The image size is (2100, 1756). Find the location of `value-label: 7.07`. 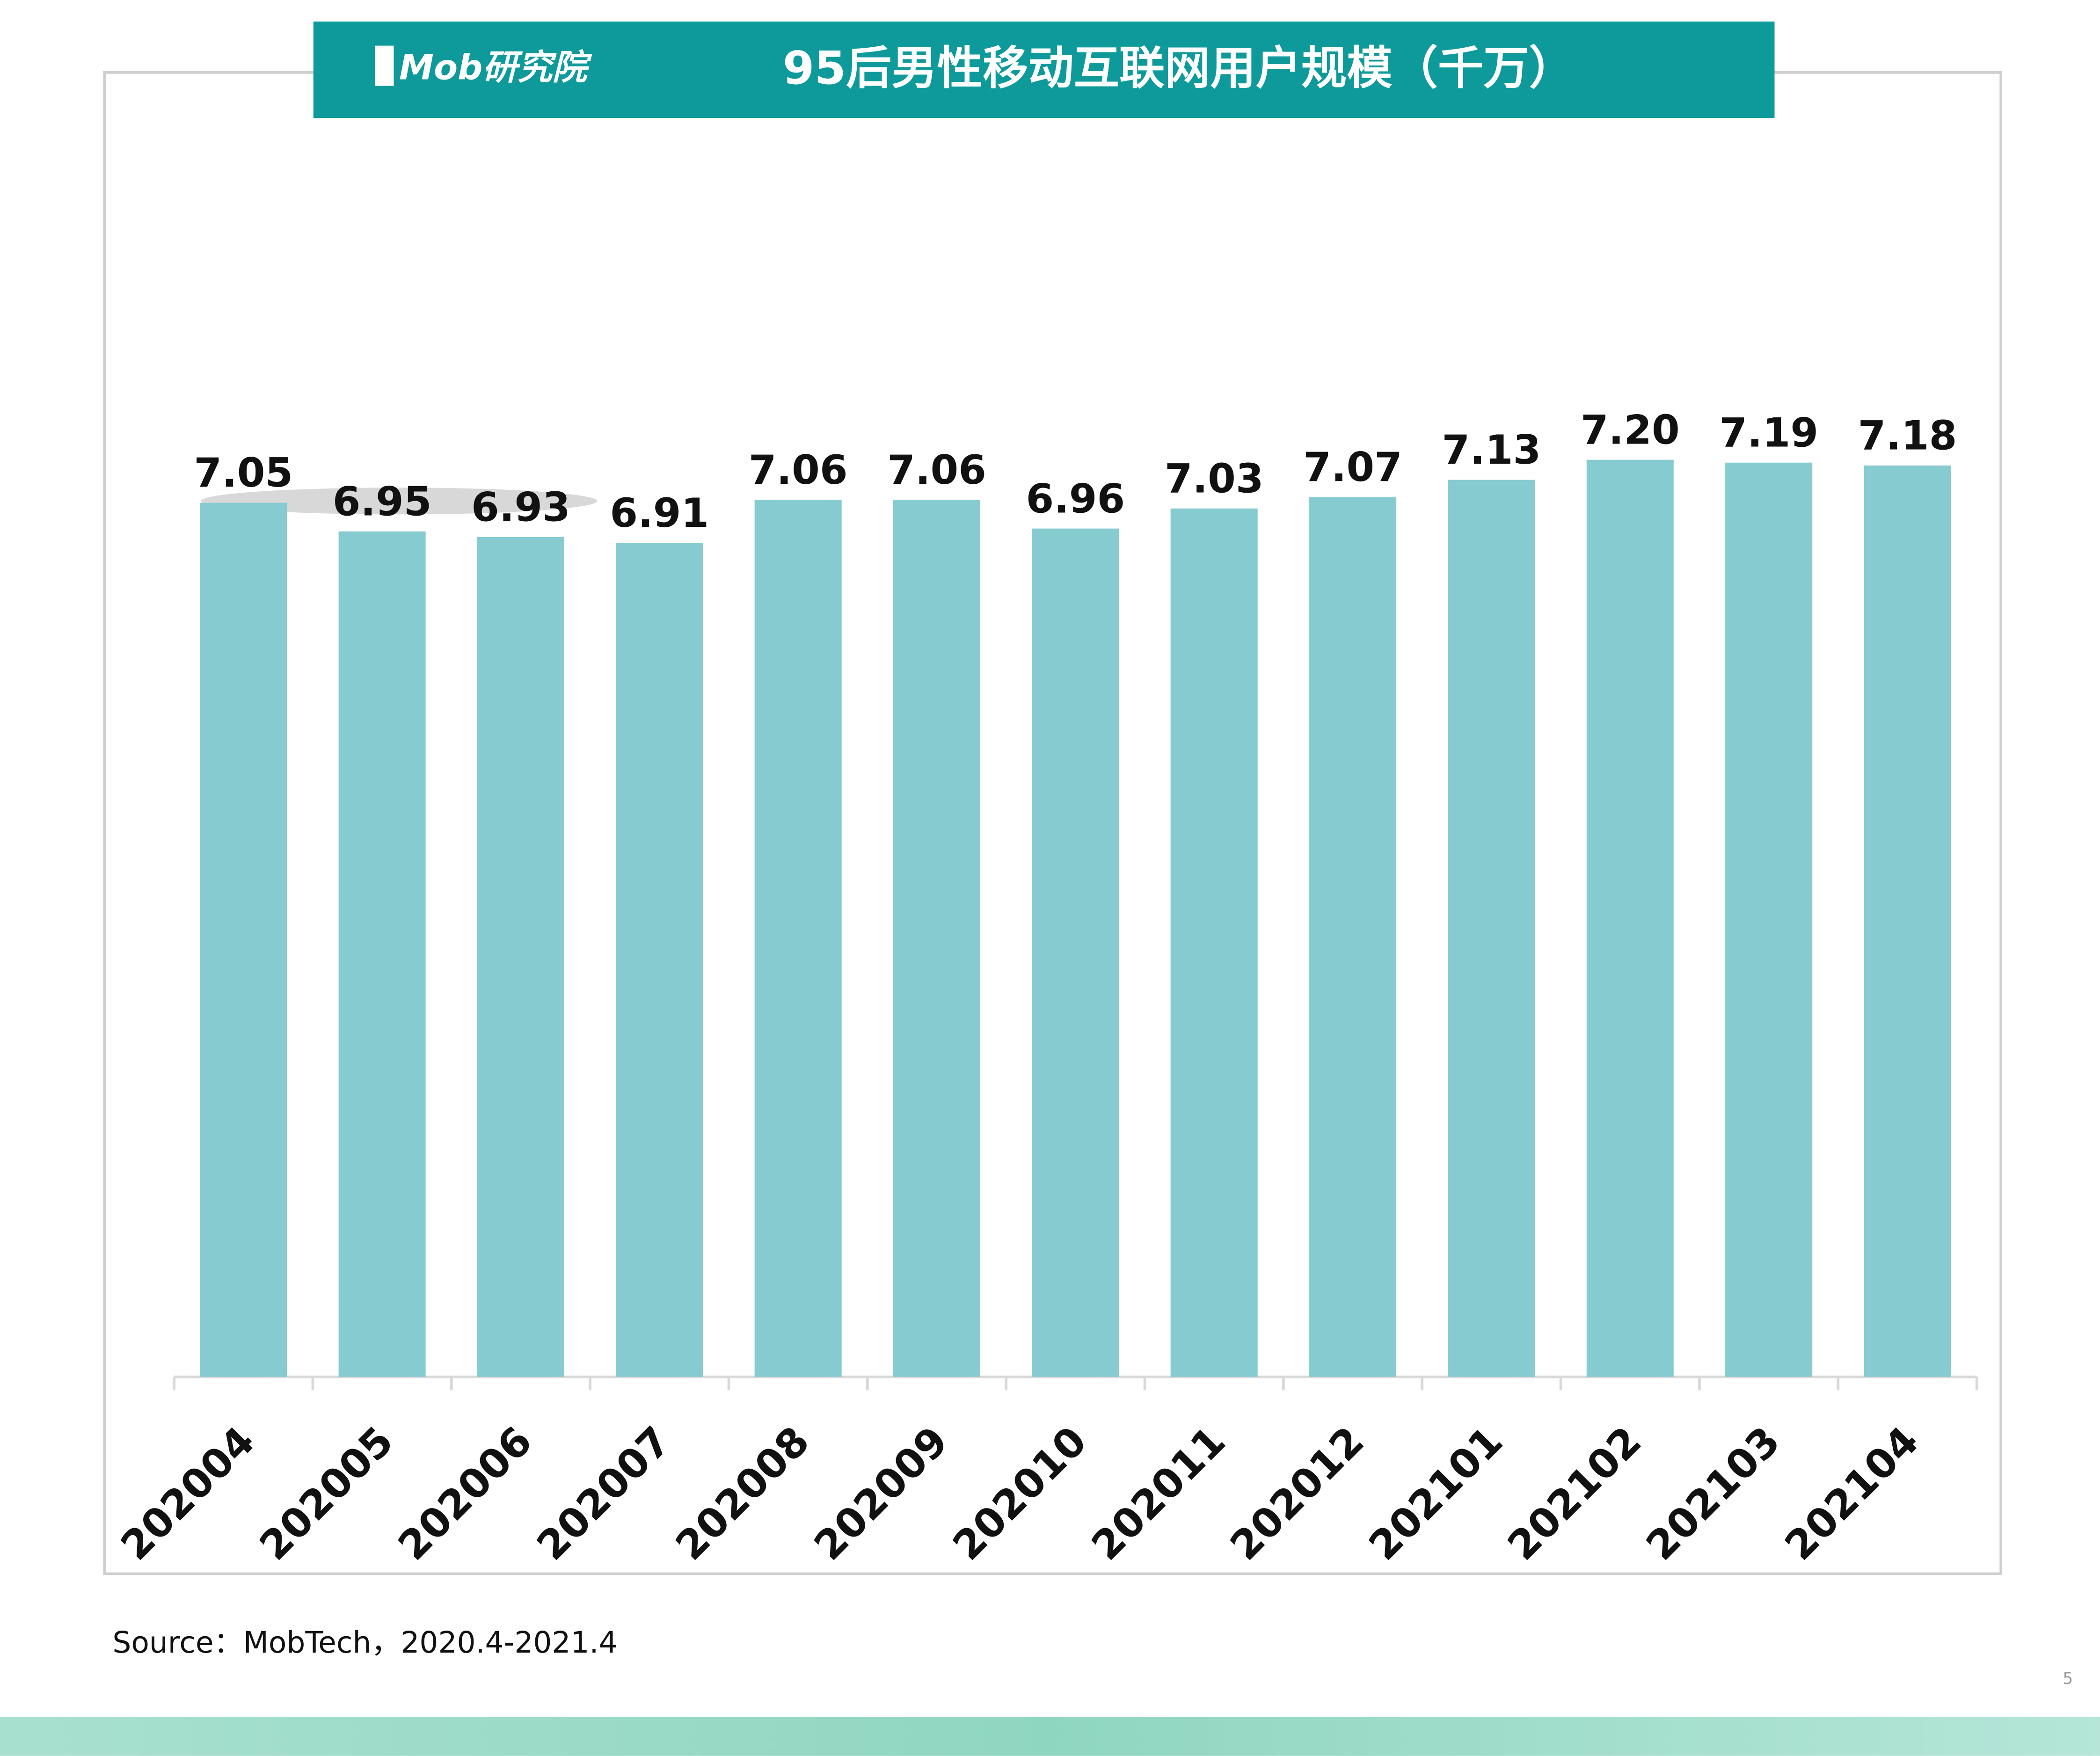

value-label: 7.07 is located at coordinates (1352, 467).